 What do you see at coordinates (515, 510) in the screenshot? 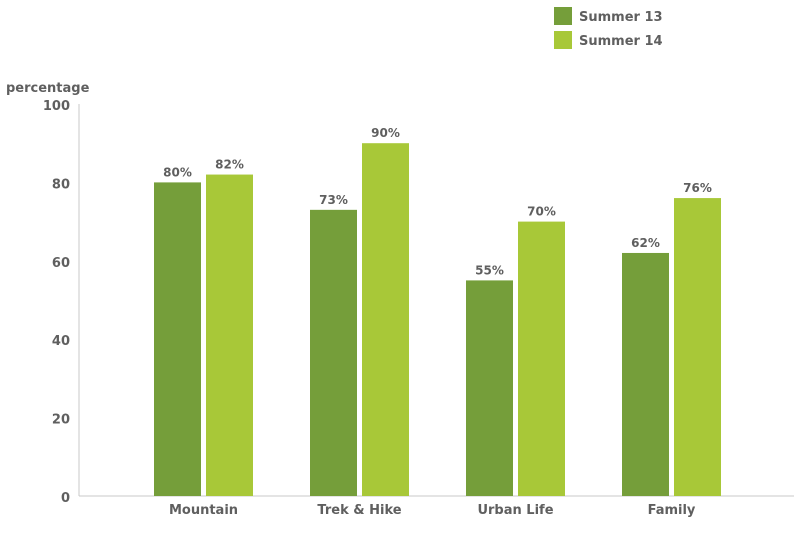
I see `x-category-label: Urban Life` at bounding box center [515, 510].